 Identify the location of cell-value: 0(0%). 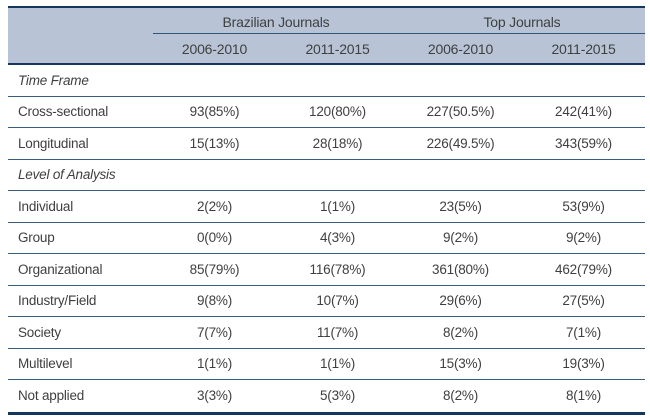
(214, 238).